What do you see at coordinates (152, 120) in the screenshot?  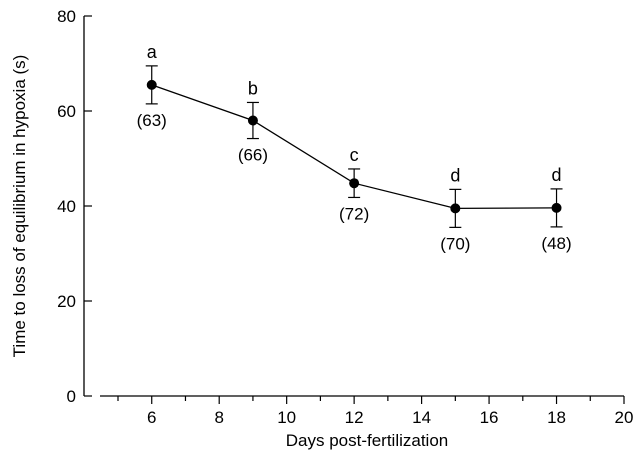 I see `sample-size-label: (63)` at bounding box center [152, 120].